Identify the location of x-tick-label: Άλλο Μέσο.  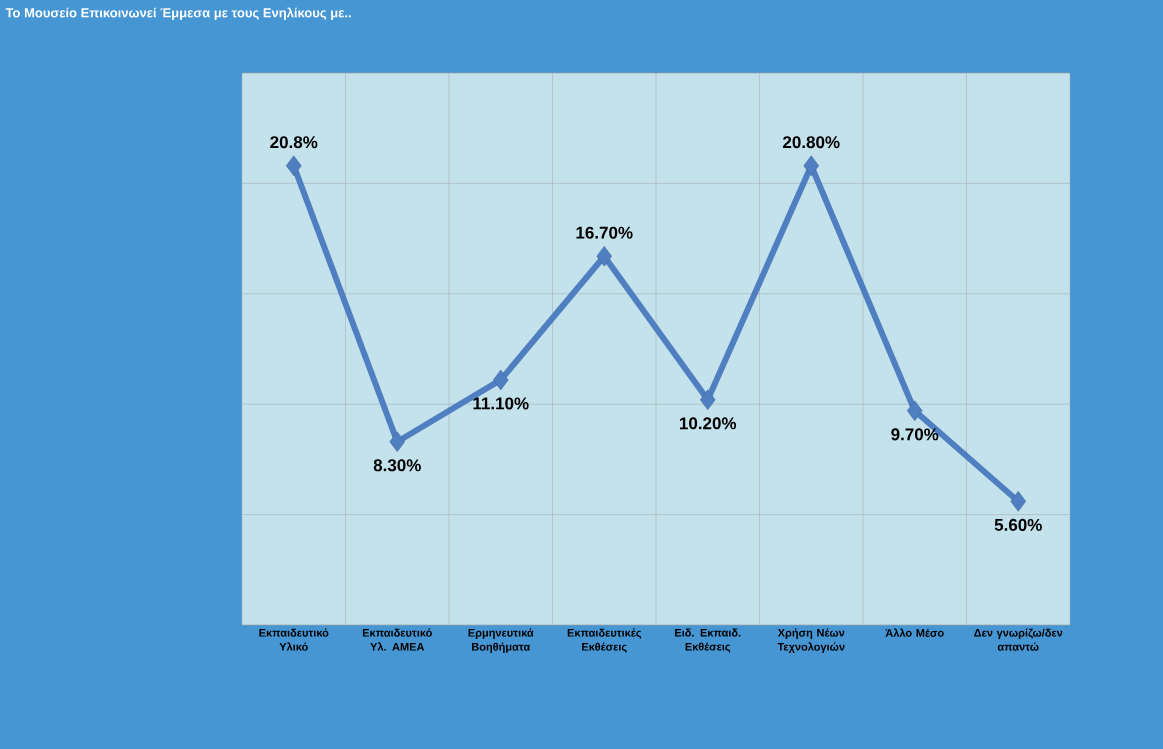
(914, 632).